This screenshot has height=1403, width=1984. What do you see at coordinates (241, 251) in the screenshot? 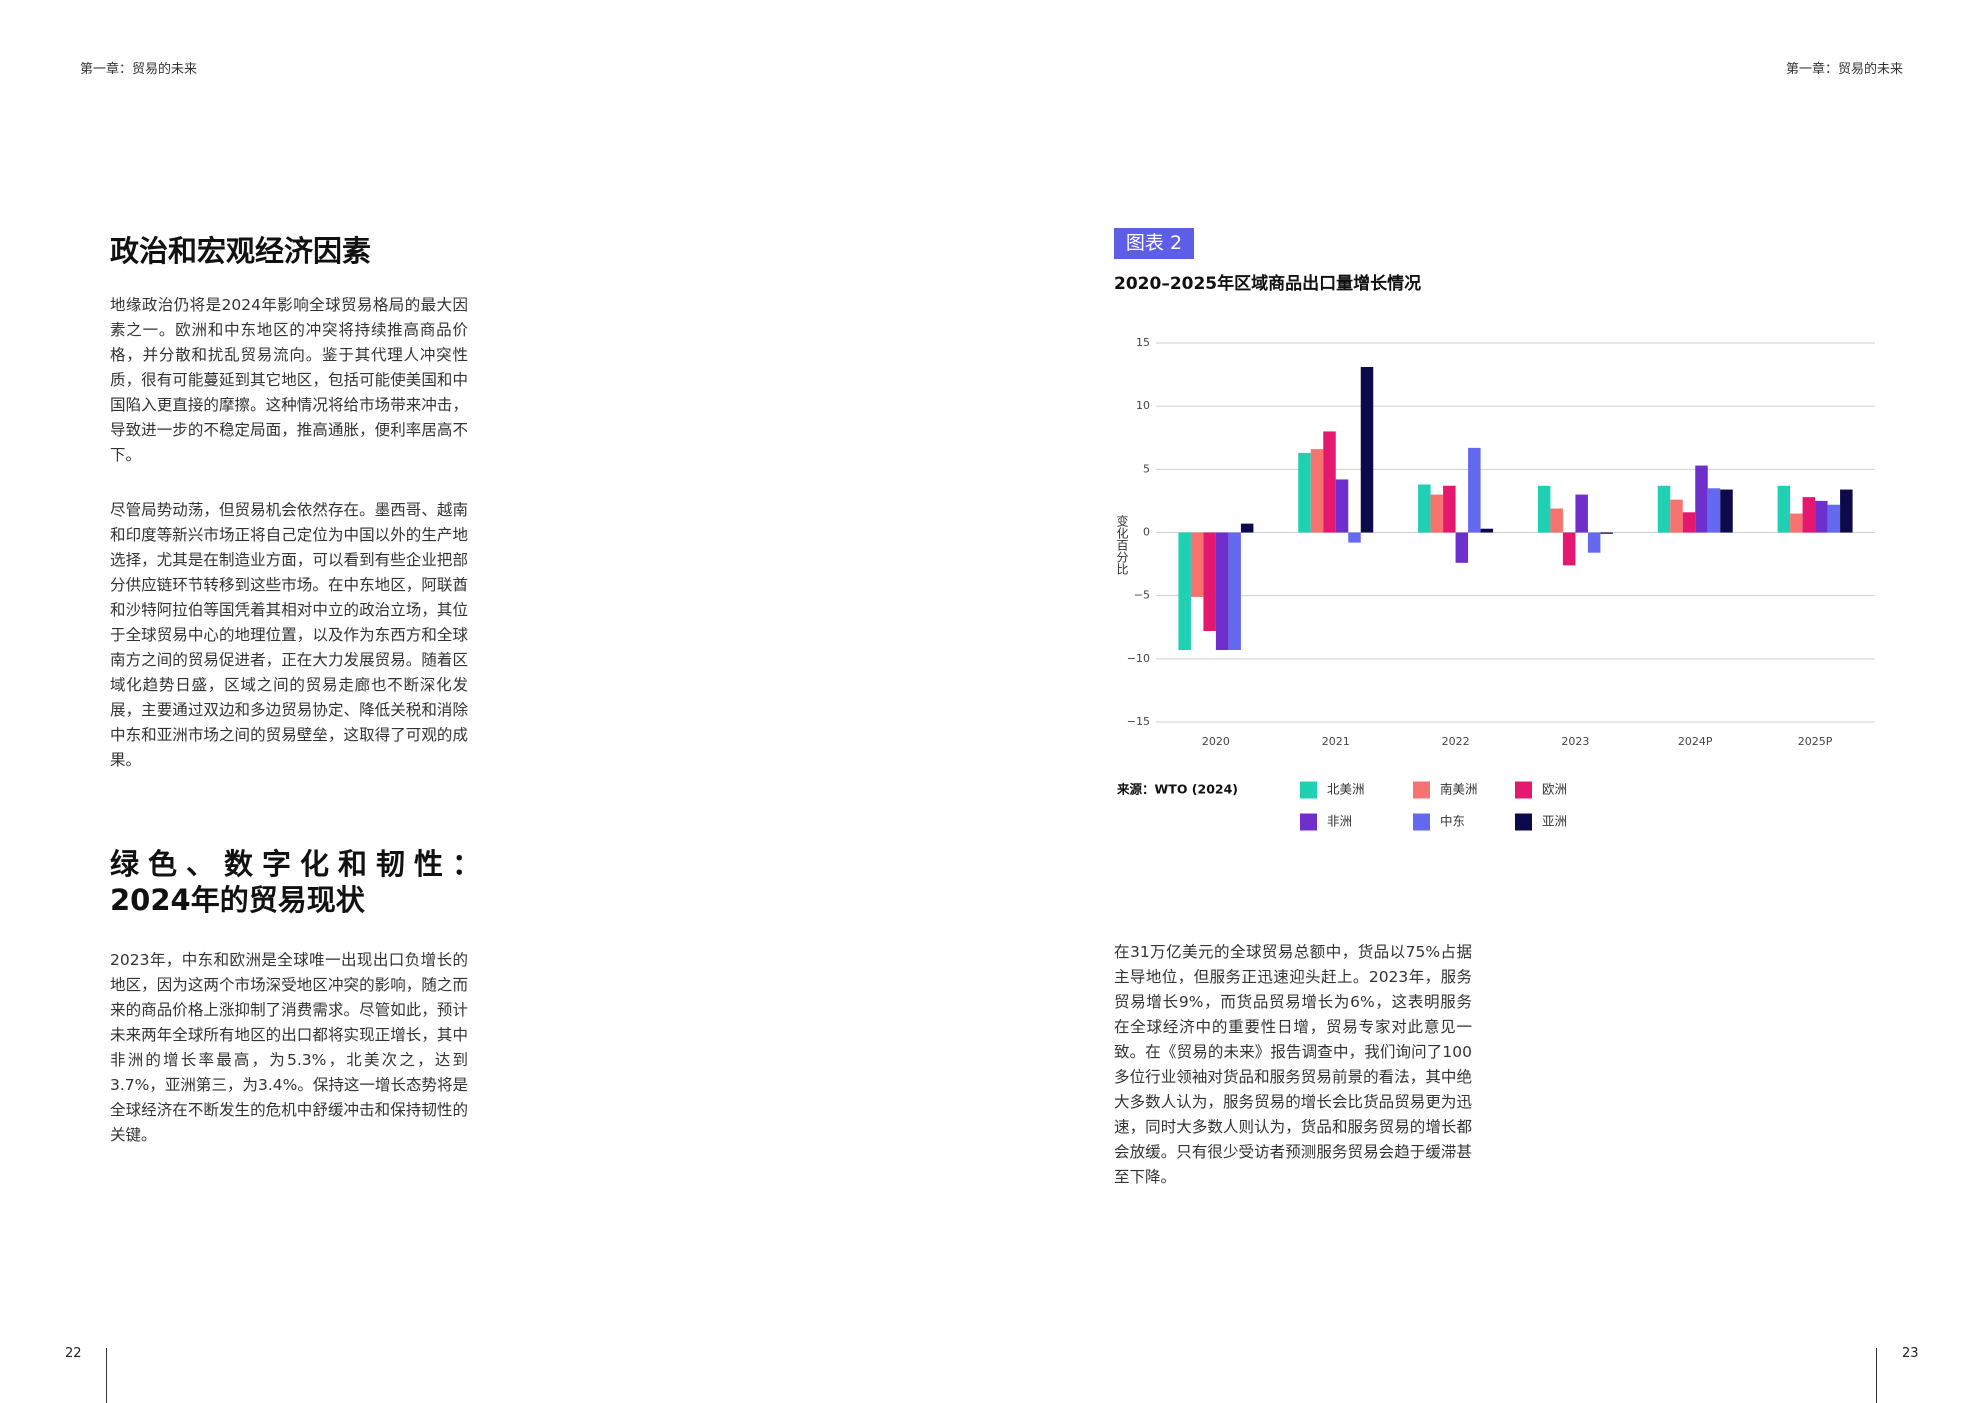
I see `section-title: 政治和宏观经济因素` at bounding box center [241, 251].